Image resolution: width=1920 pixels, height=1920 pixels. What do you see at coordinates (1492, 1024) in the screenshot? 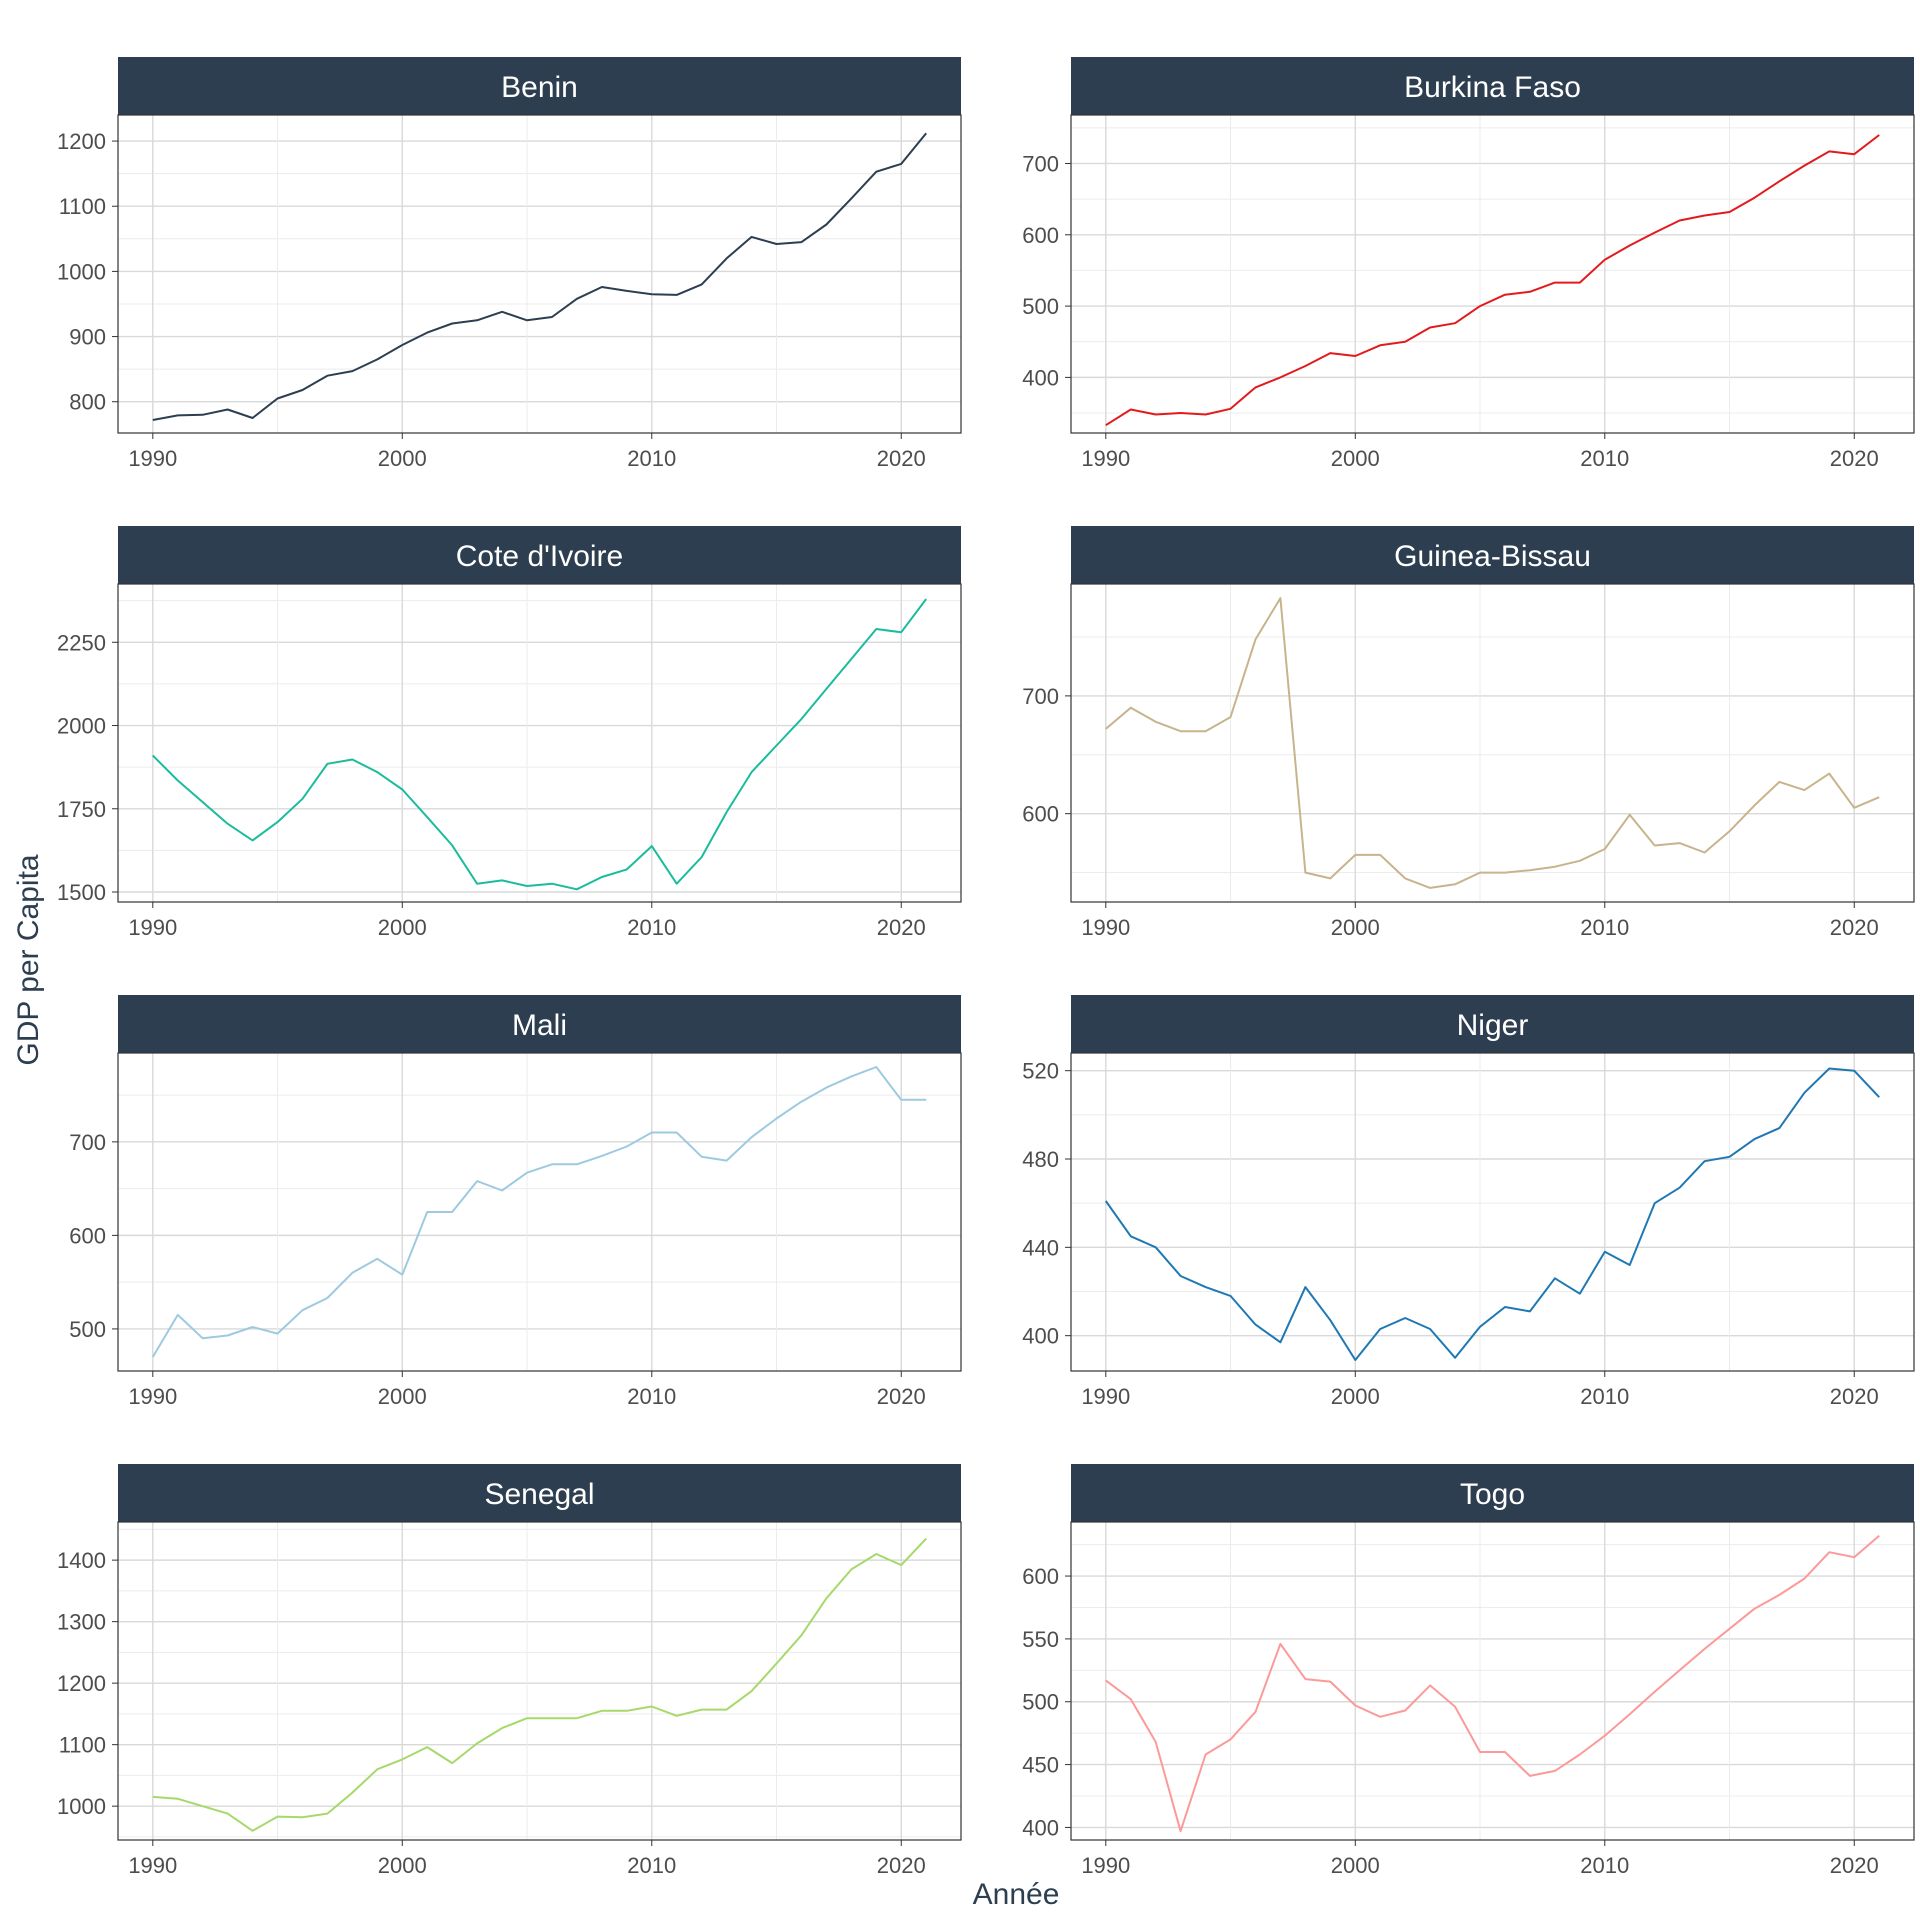
I see `strip-niger` at bounding box center [1492, 1024].